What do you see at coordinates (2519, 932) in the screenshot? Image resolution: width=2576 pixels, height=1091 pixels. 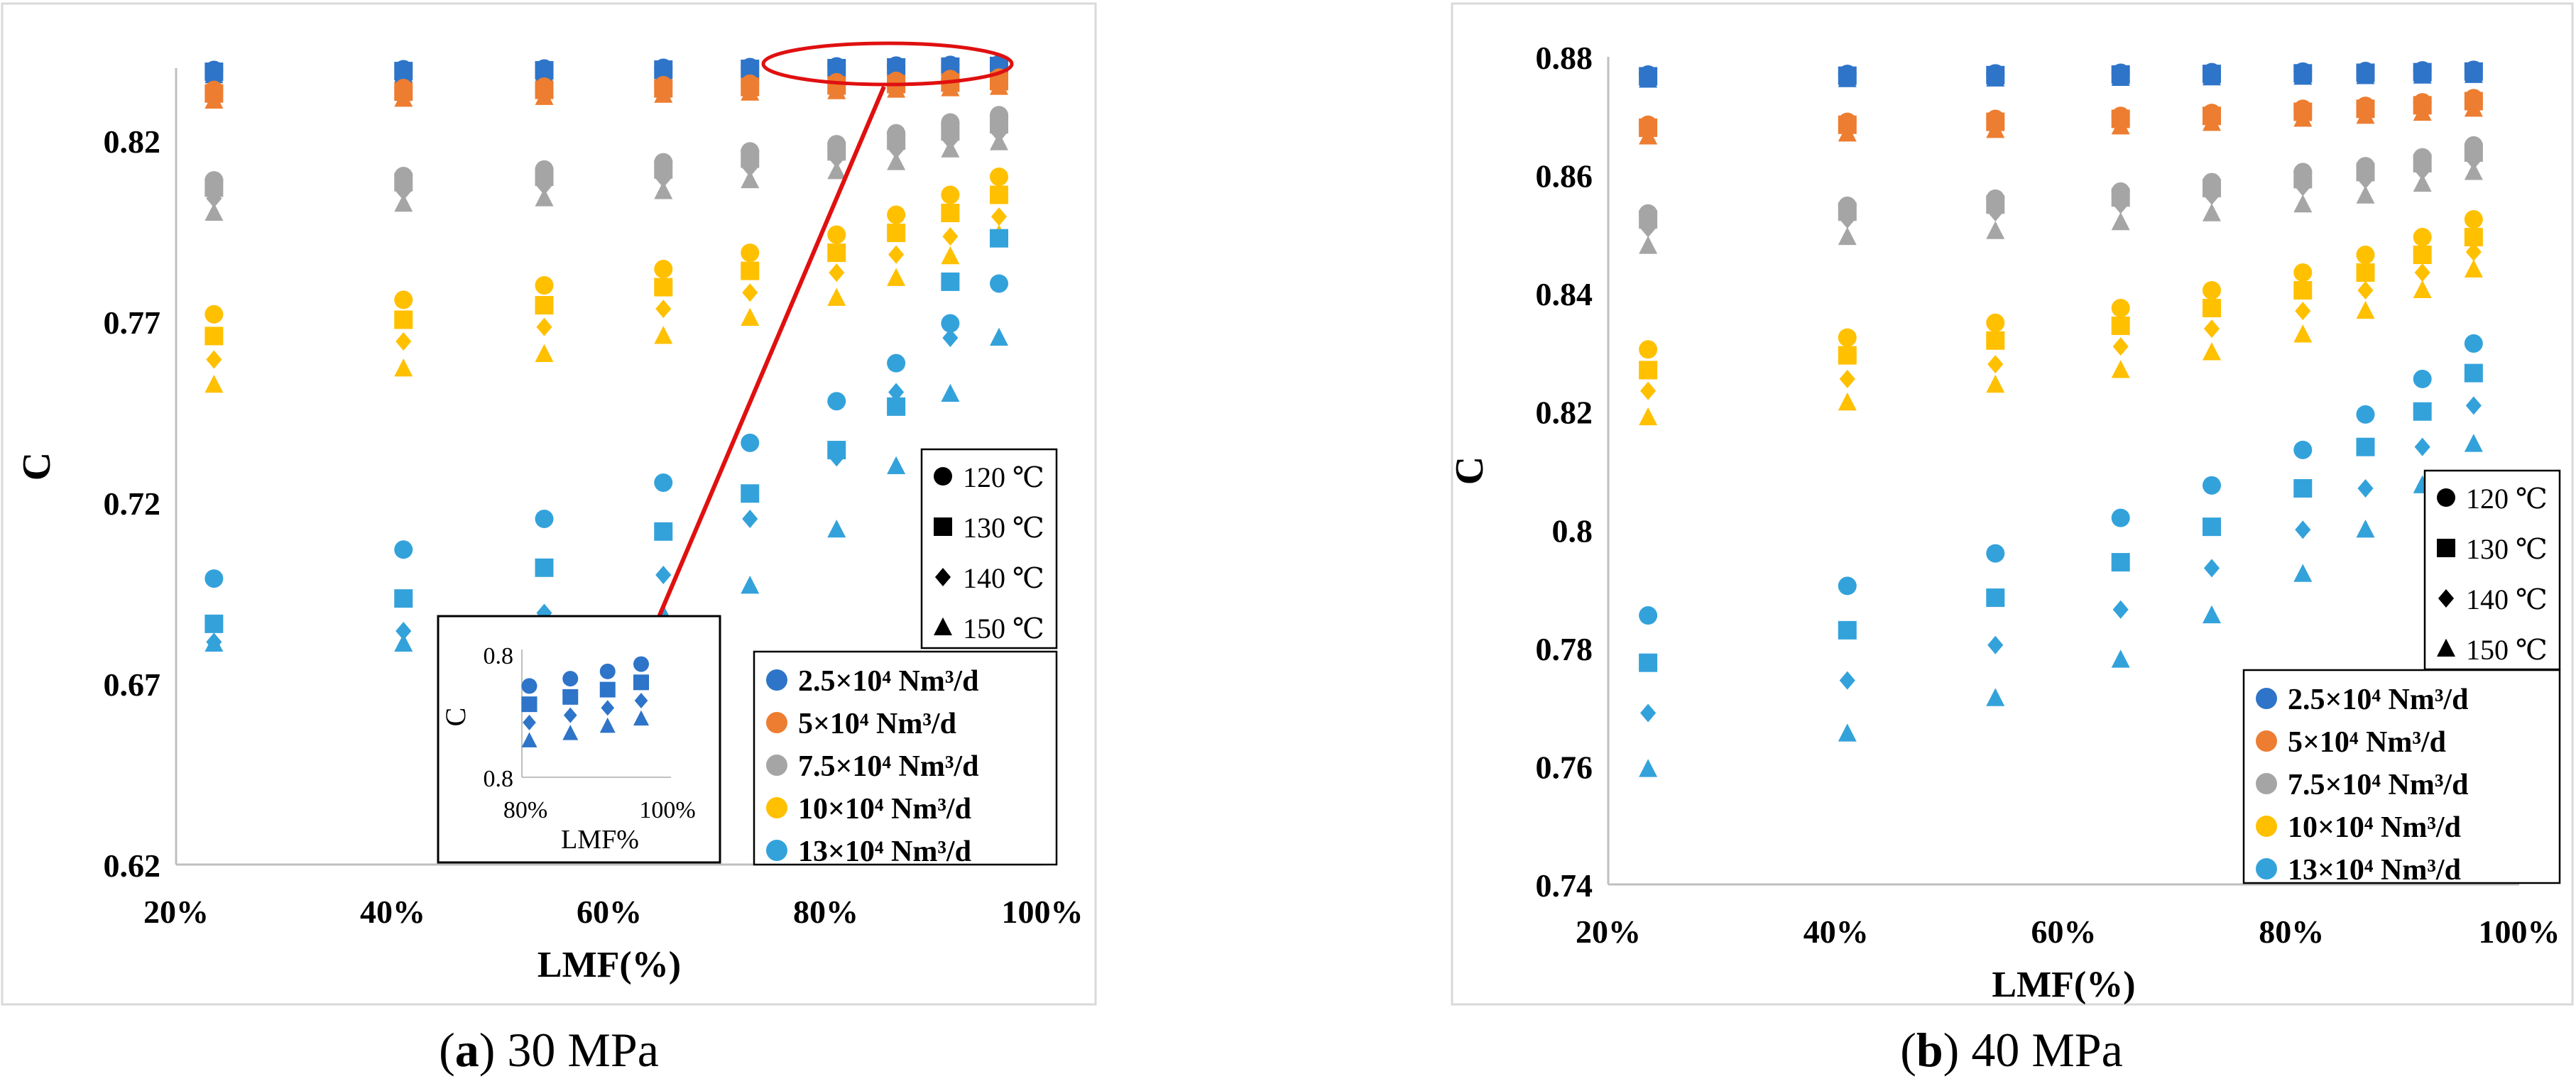 I see `x-tick-label: 100%` at bounding box center [2519, 932].